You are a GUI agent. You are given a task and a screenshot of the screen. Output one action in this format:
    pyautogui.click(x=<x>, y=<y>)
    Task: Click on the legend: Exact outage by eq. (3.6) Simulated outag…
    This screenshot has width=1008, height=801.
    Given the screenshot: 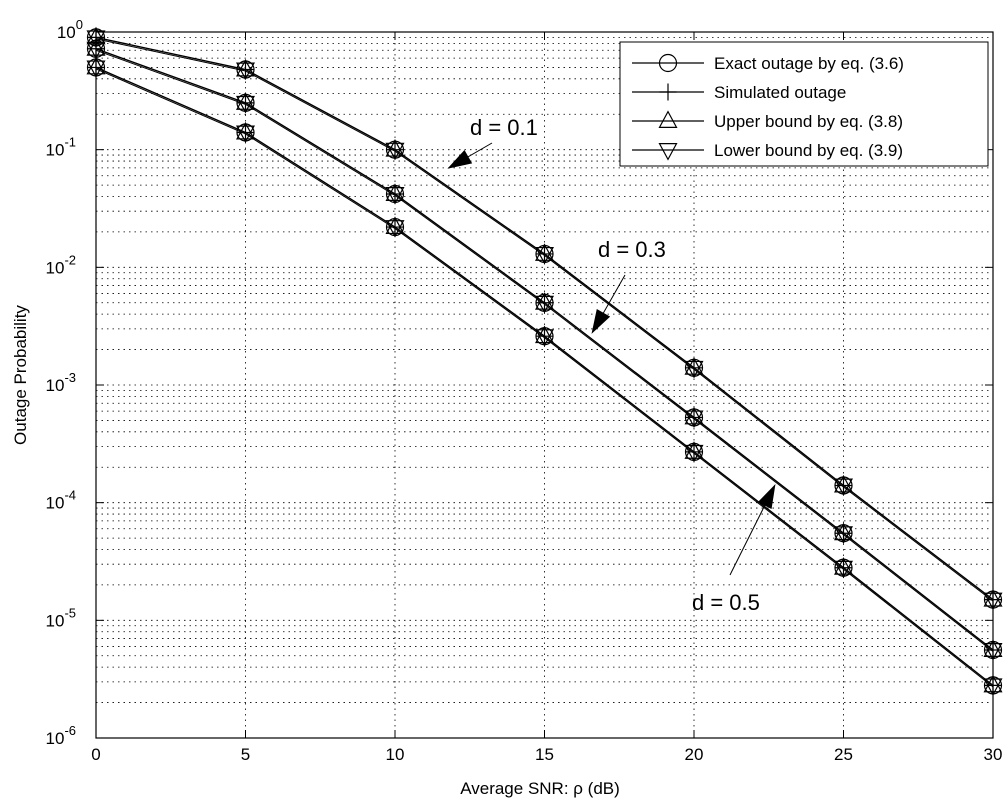 What is the action you would take?
    pyautogui.click(x=804, y=104)
    